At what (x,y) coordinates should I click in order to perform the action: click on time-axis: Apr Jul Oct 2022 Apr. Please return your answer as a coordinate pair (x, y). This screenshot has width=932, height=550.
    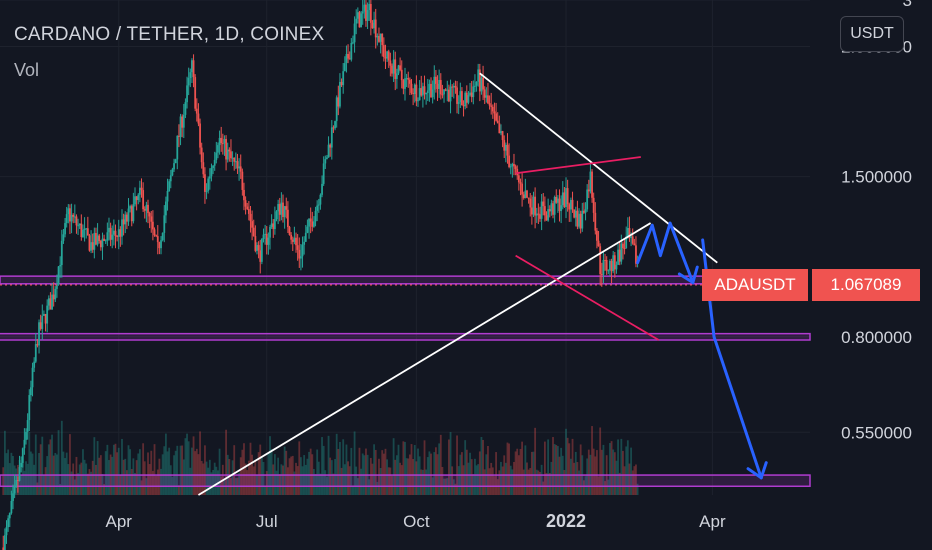
    Looking at the image, I should click on (416, 521).